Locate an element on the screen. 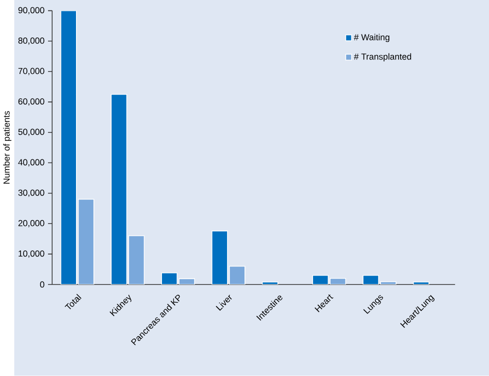 This screenshot has width=489, height=376. y-tick-label: 80,000 is located at coordinates (31, 41).